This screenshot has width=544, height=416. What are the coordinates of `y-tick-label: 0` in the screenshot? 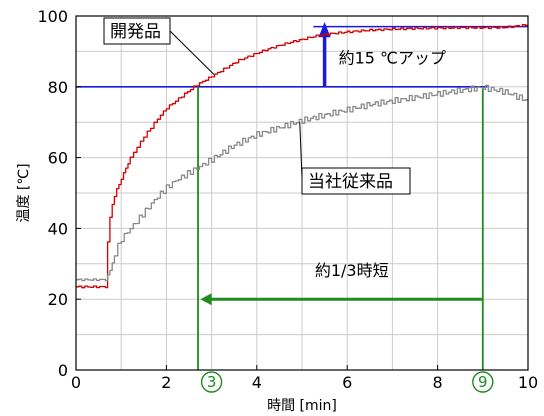 It's located at (63, 370).